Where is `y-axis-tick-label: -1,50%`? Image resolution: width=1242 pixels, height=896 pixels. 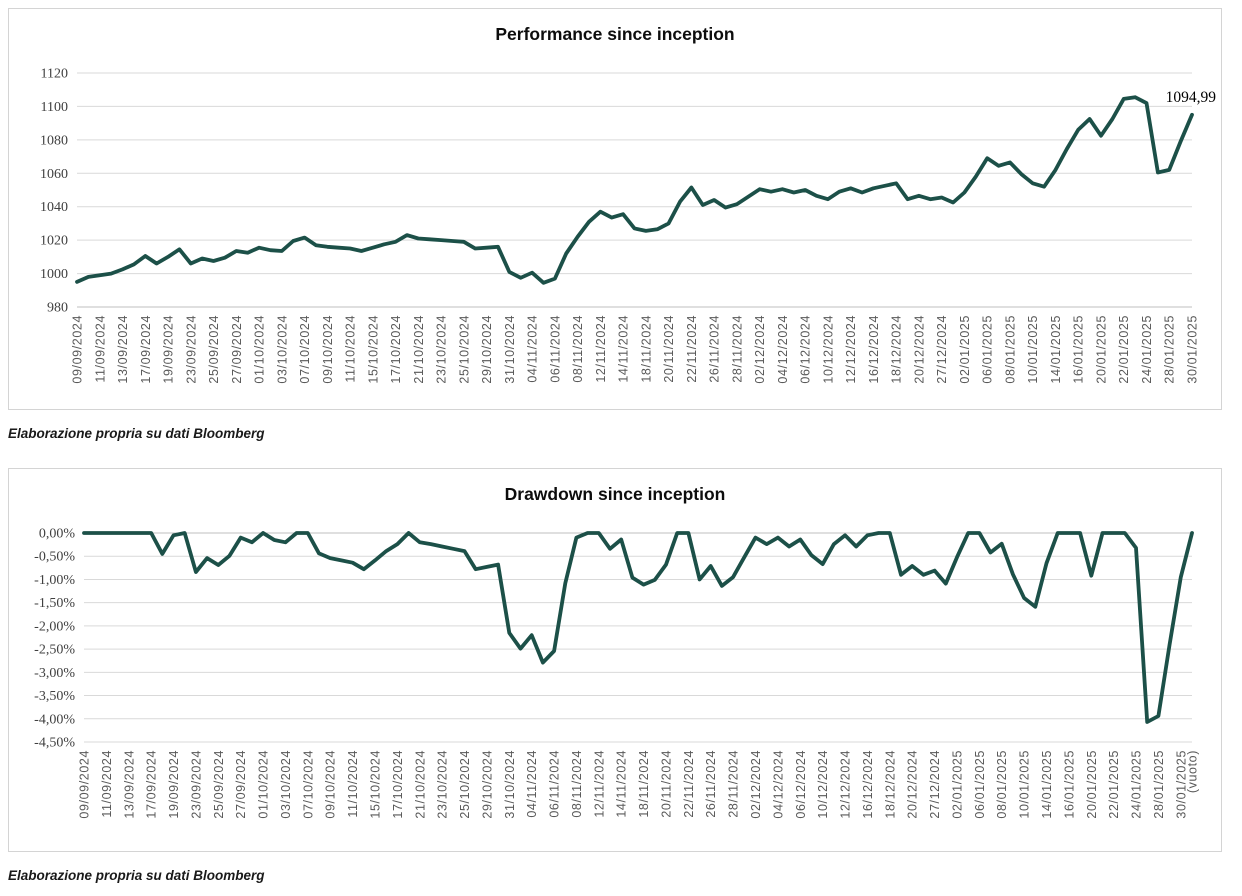
y-axis-tick-label: -1,50% is located at coordinates (54, 603).